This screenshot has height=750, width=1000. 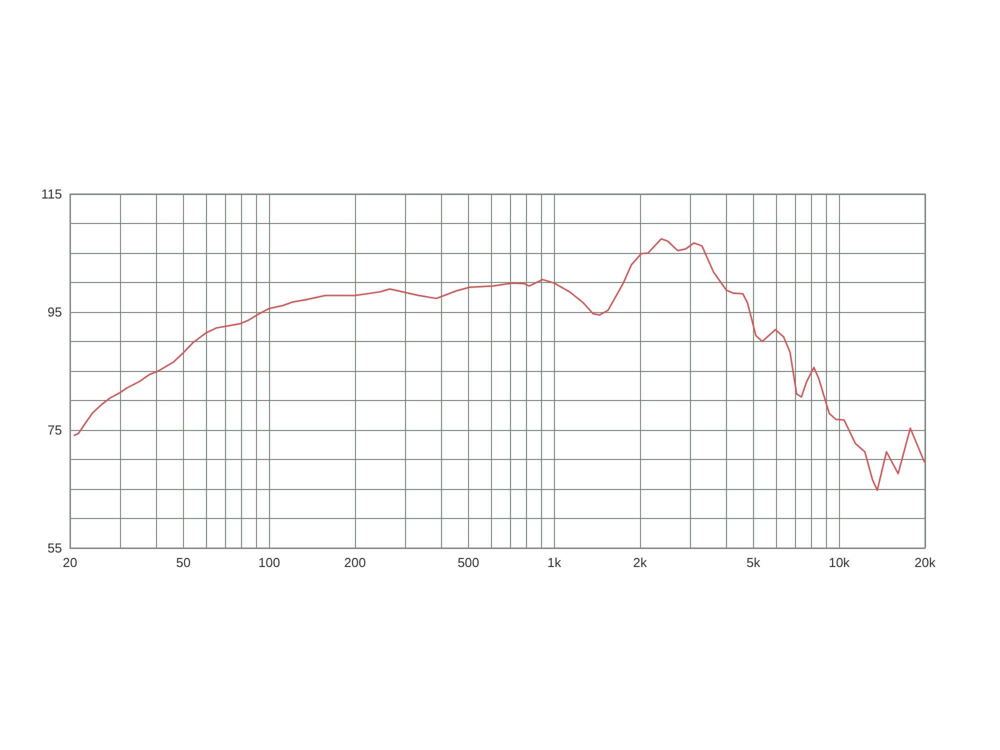 What do you see at coordinates (640, 562) in the screenshot?
I see `x-tick-label: 2k` at bounding box center [640, 562].